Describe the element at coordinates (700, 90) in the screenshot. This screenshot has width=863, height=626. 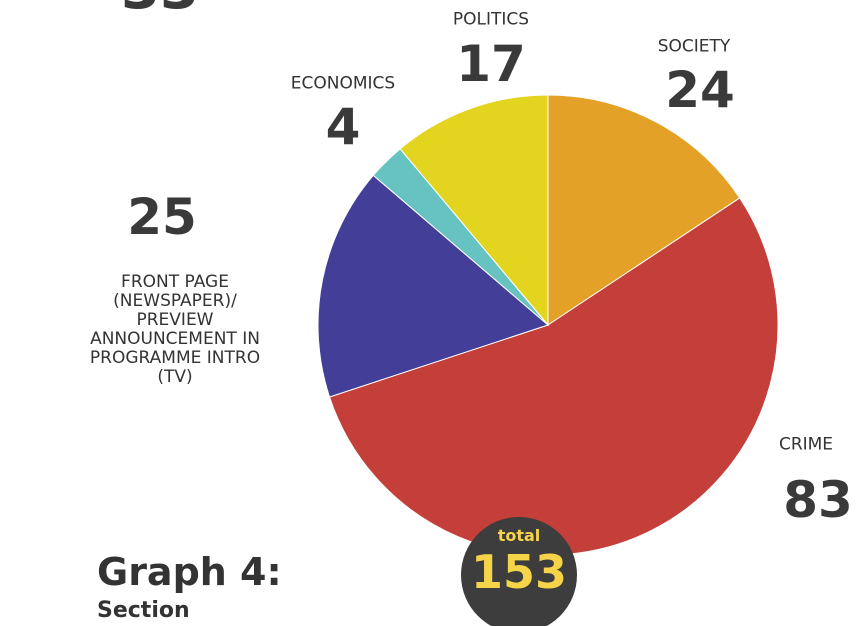
I see `value-label: 24` at that location.